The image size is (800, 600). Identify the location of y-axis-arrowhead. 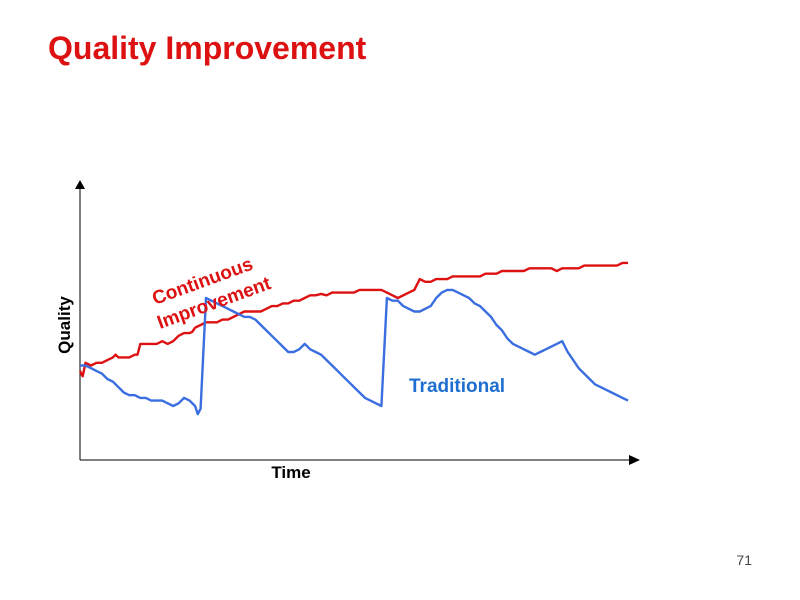
(80, 184).